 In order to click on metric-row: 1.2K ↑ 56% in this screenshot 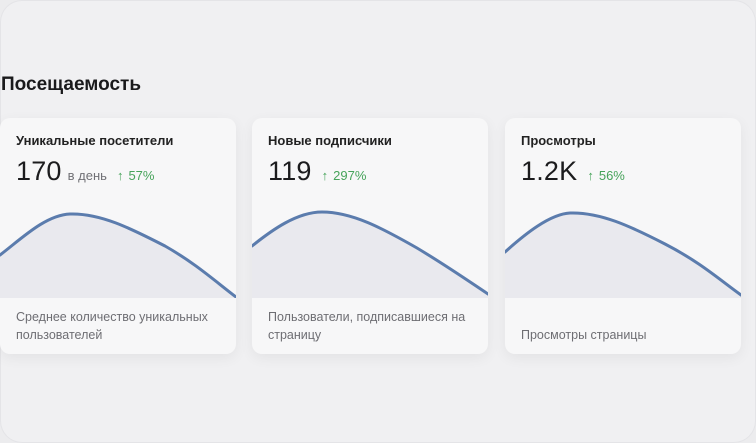, I will do `click(573, 171)`.